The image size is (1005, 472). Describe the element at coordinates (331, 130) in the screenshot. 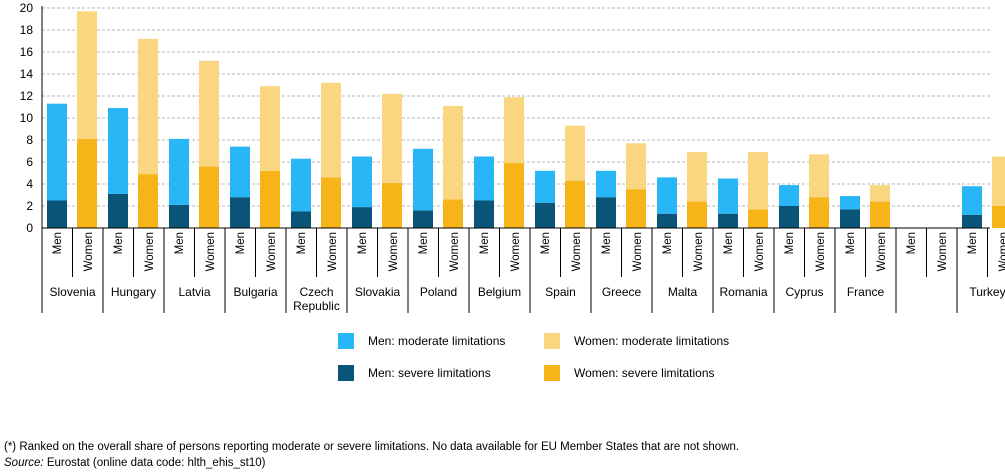

I see `bar-czech-republic-women-moderate` at that location.